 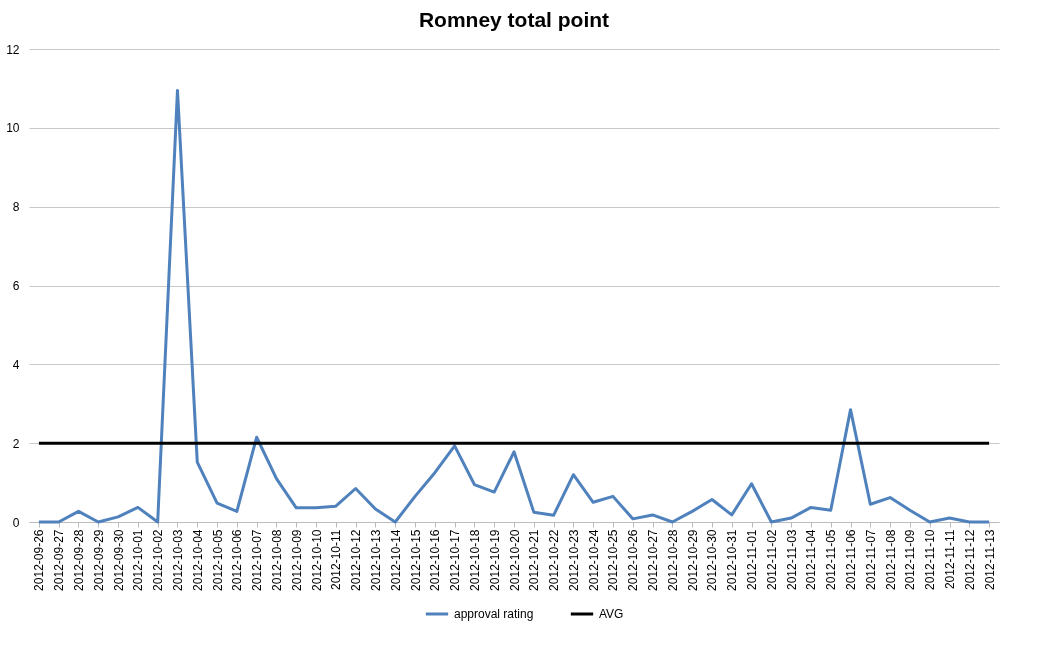 What do you see at coordinates (296, 560) in the screenshot?
I see `x-tick-label: 2012-10-09` at bounding box center [296, 560].